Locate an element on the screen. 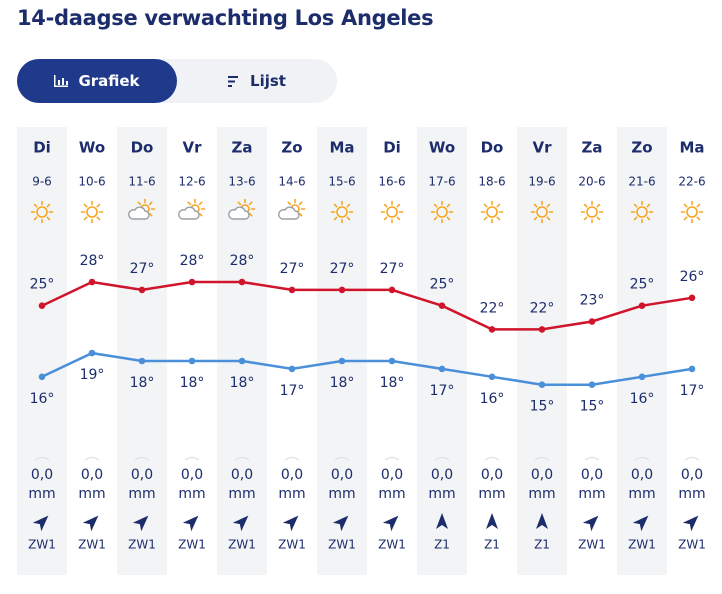 The width and height of the screenshot is (722, 594). tab-lijst: Lijst is located at coordinates (257, 81).